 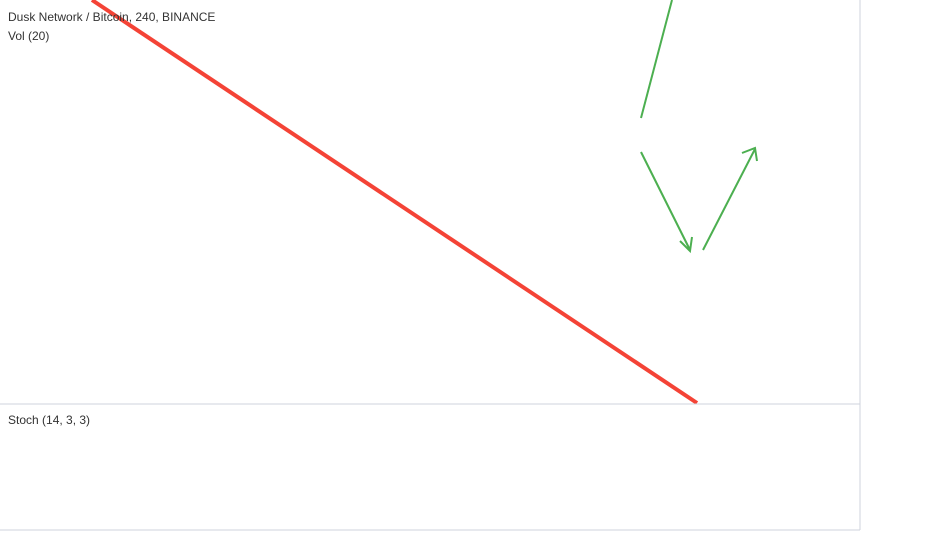 I want to click on stoch-title: Stoch (14, 3, 3), so click(x=49, y=420).